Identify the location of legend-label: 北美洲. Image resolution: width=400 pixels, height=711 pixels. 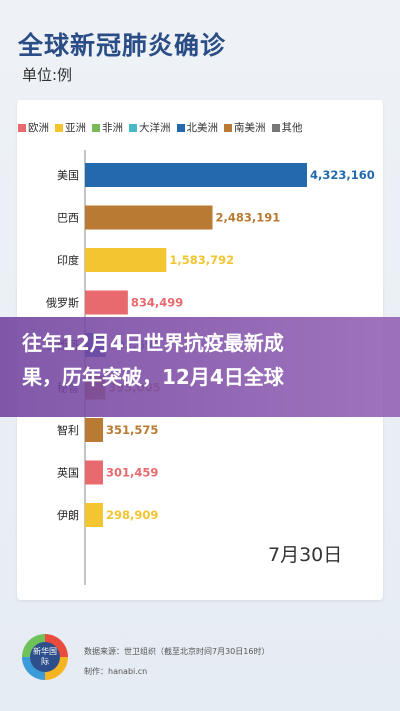
(202, 128).